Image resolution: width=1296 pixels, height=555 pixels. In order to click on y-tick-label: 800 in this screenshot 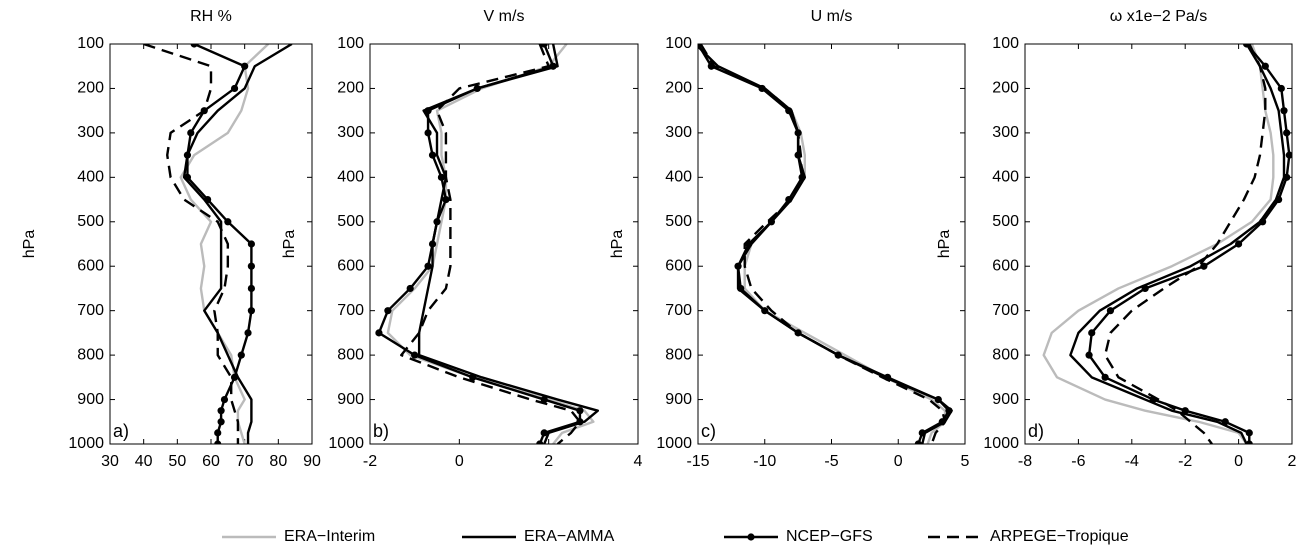, I will do `click(678, 354)`.